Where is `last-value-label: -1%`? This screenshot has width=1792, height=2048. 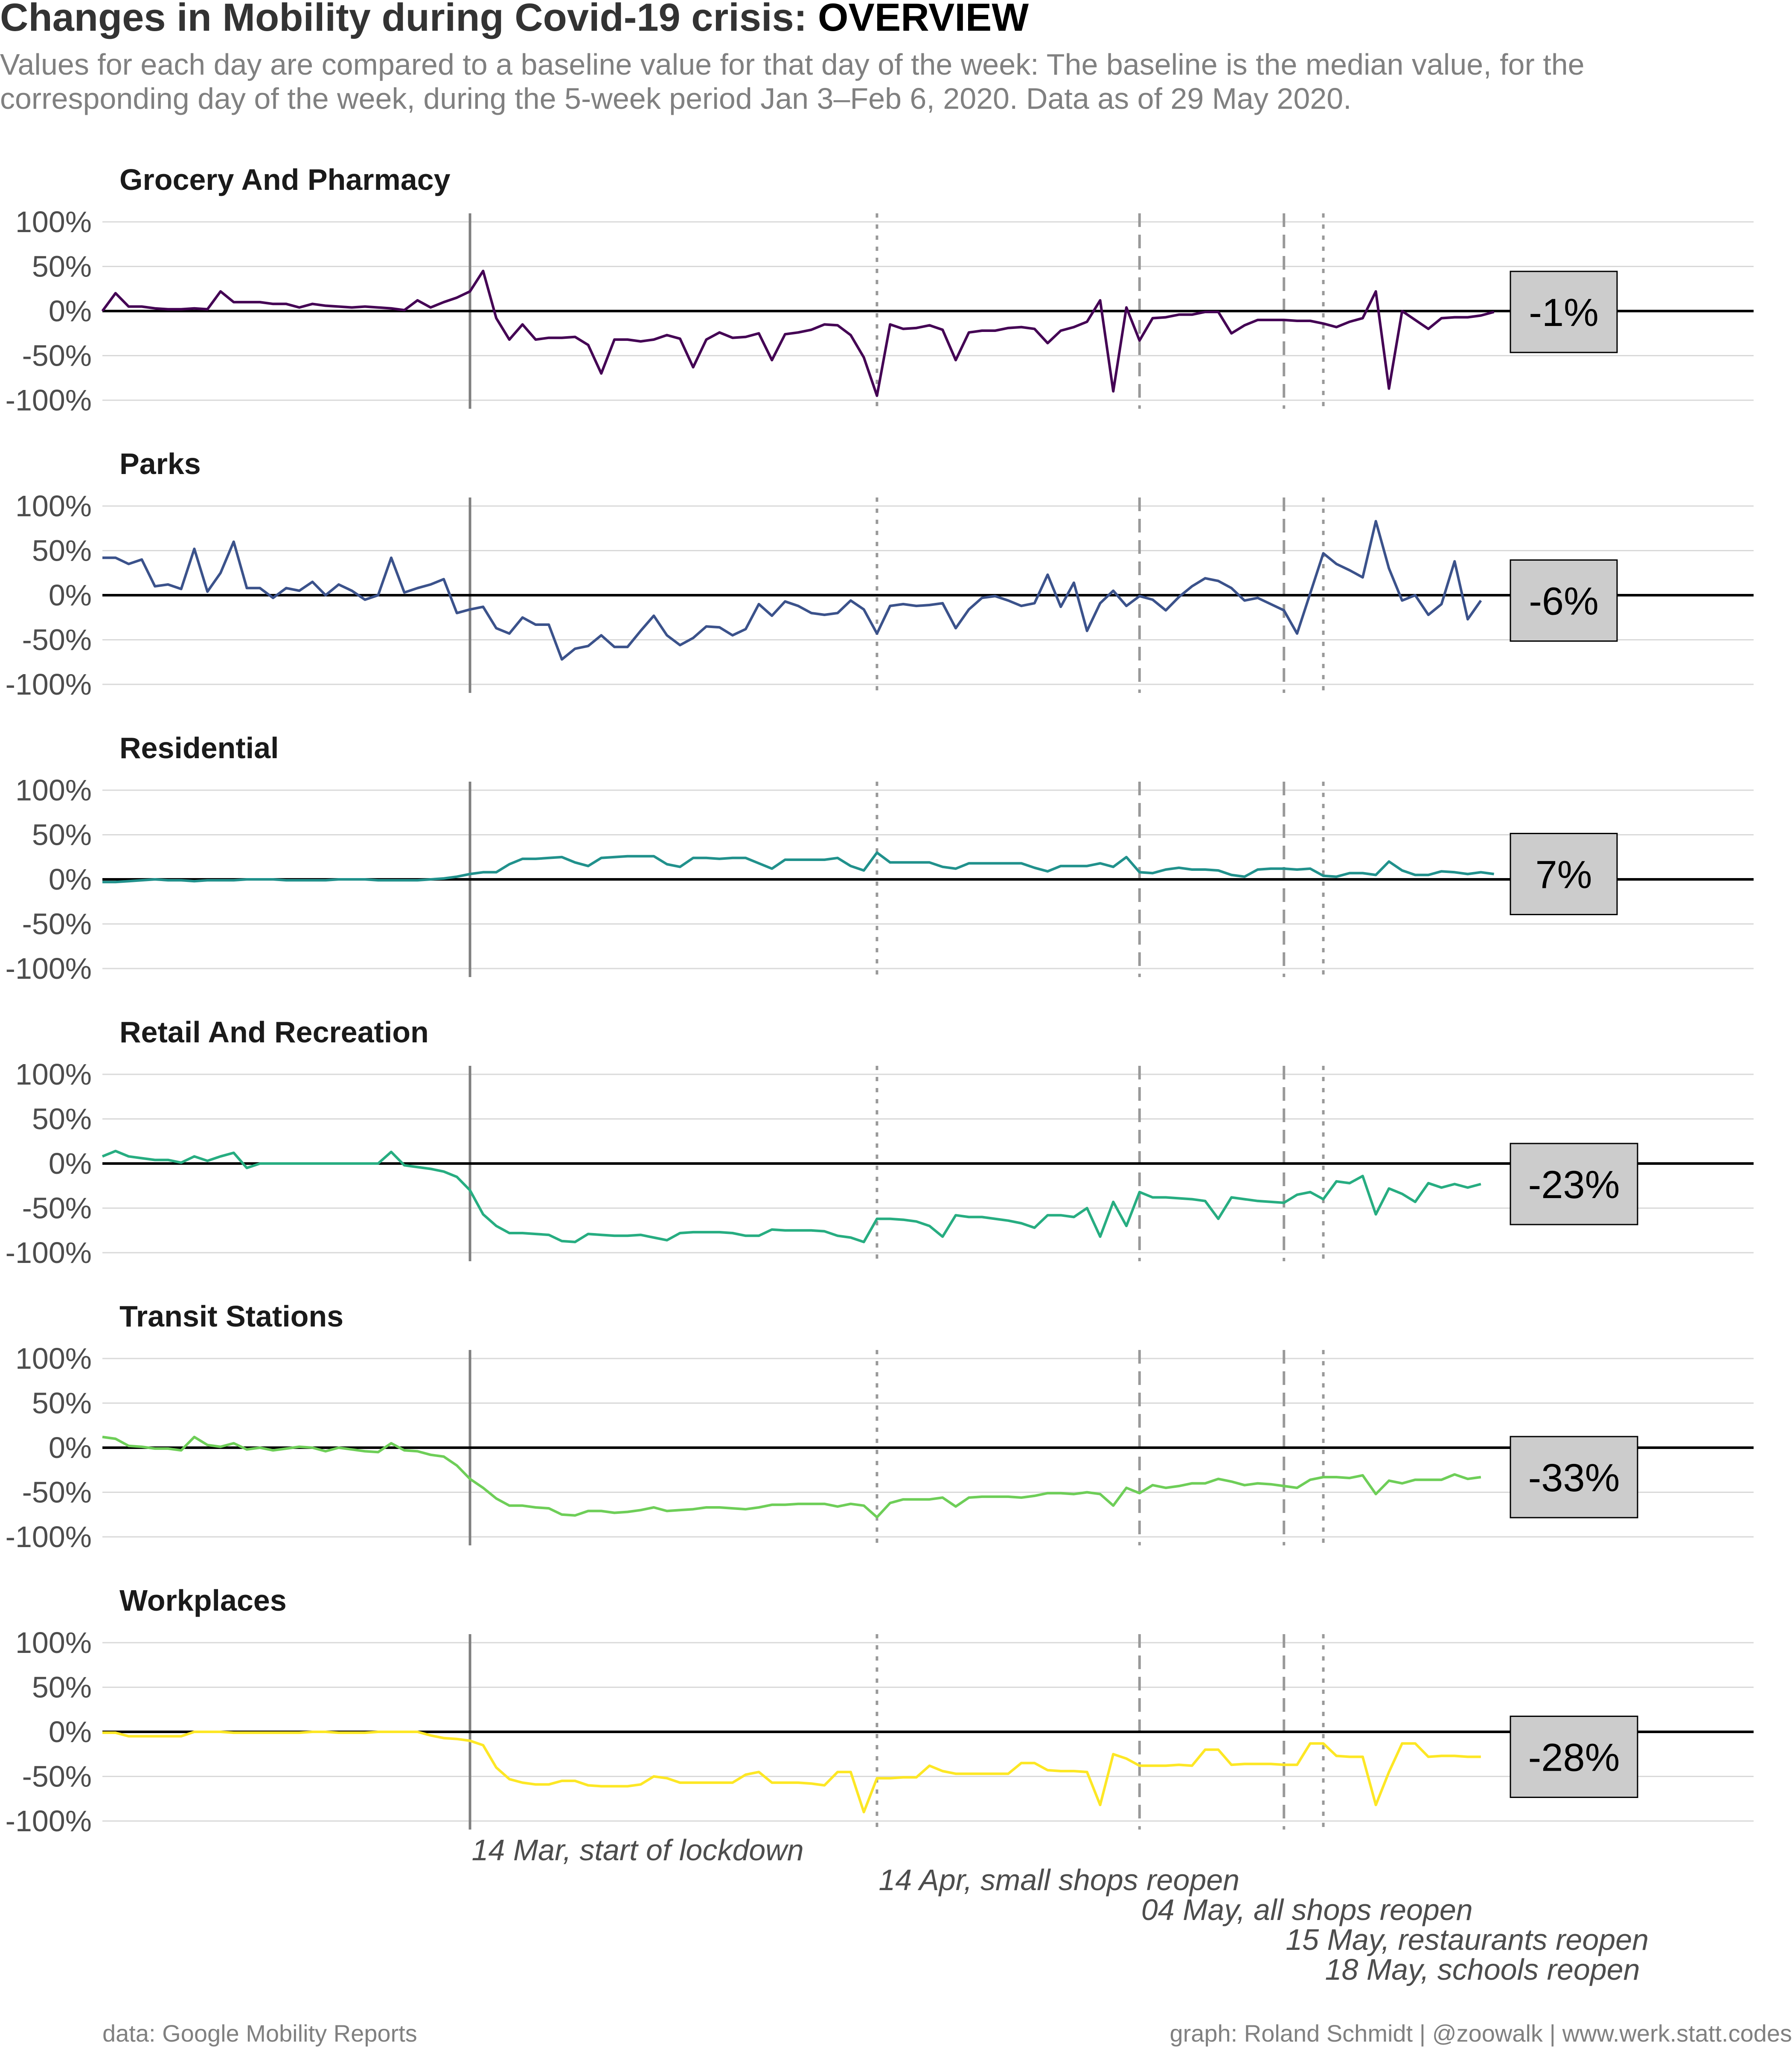 last-value-label: -1% is located at coordinates (1564, 313).